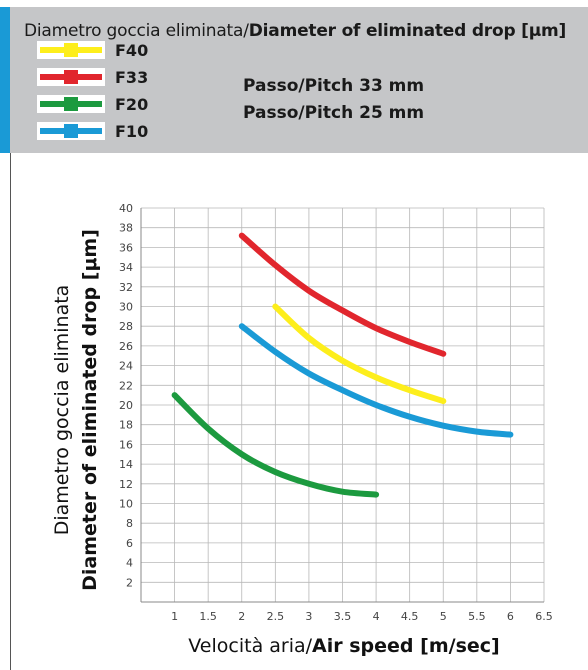  I want to click on x-tick-label: 5.5, so click(477, 616).